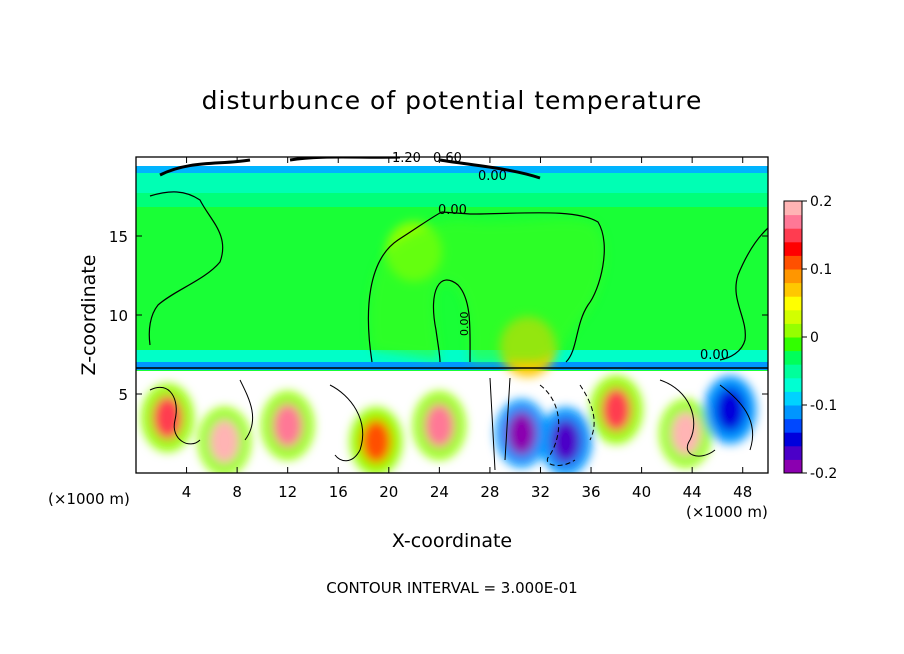 The image size is (904, 654). Describe the element at coordinates (406, 158) in the screenshot. I see `contour-label-1: 1.20` at that location.